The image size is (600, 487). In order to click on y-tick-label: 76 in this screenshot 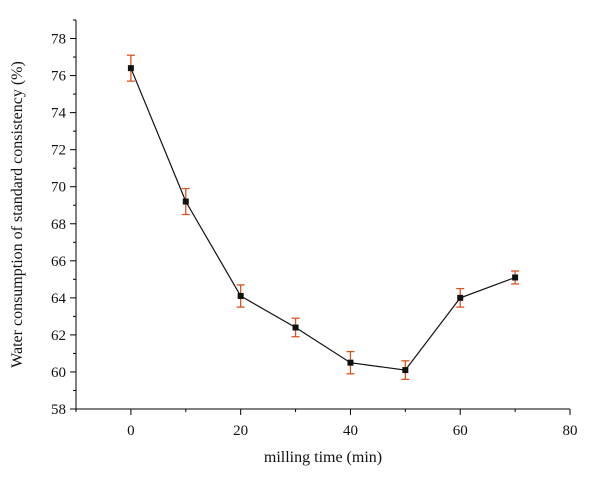, I will do `click(59, 77)`.